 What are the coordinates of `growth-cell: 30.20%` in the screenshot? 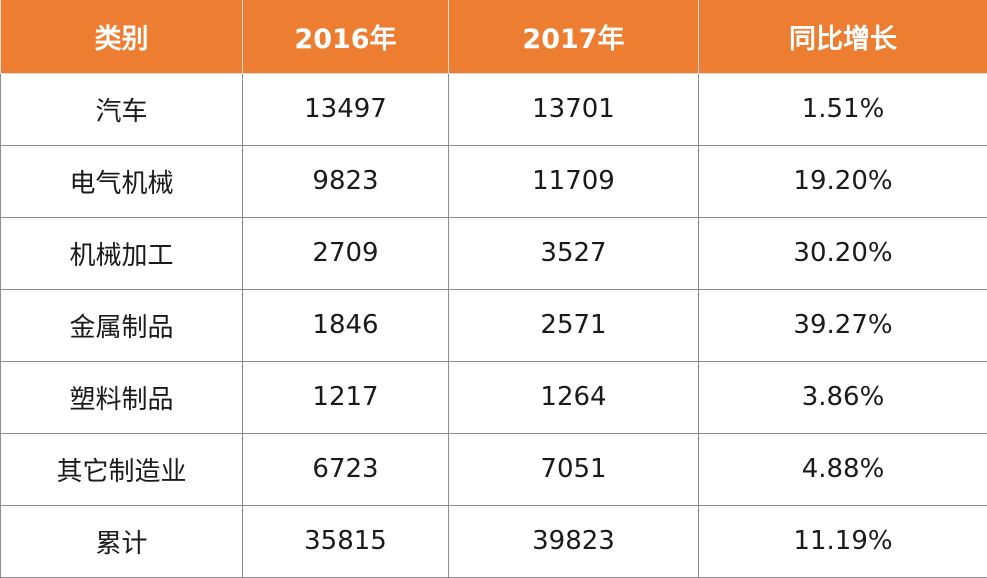 It's located at (843, 253).